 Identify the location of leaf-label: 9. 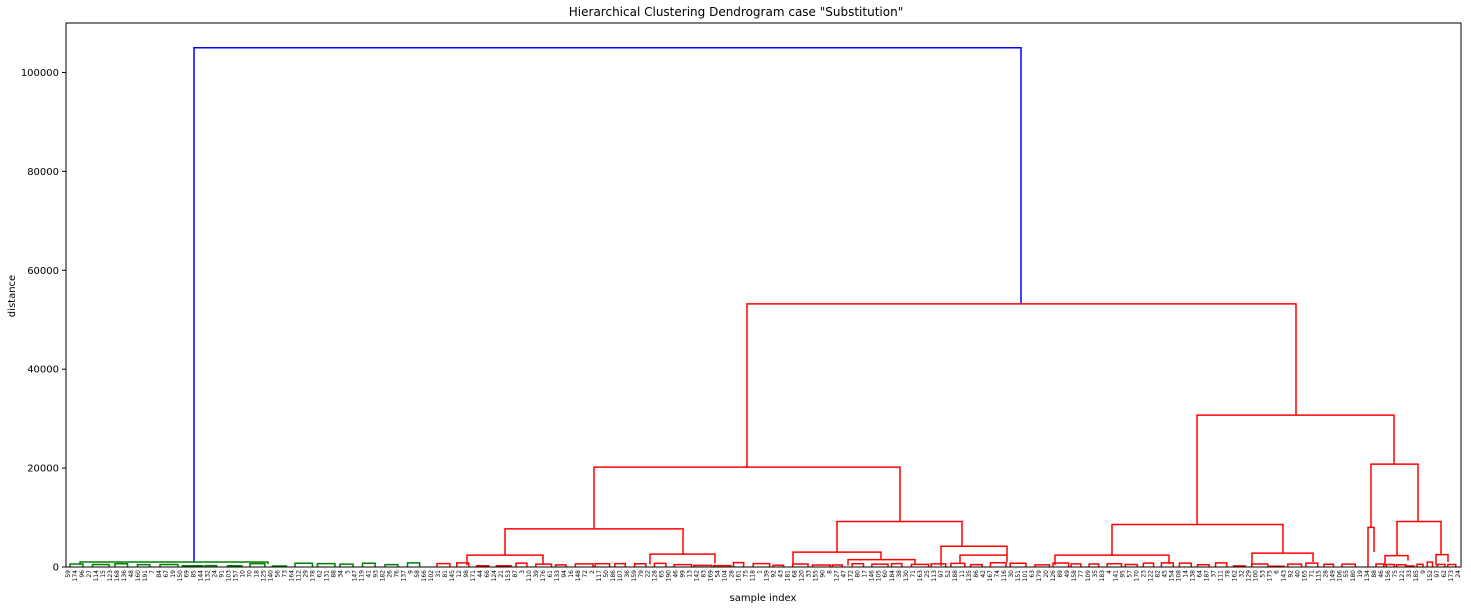
(1423, 572).